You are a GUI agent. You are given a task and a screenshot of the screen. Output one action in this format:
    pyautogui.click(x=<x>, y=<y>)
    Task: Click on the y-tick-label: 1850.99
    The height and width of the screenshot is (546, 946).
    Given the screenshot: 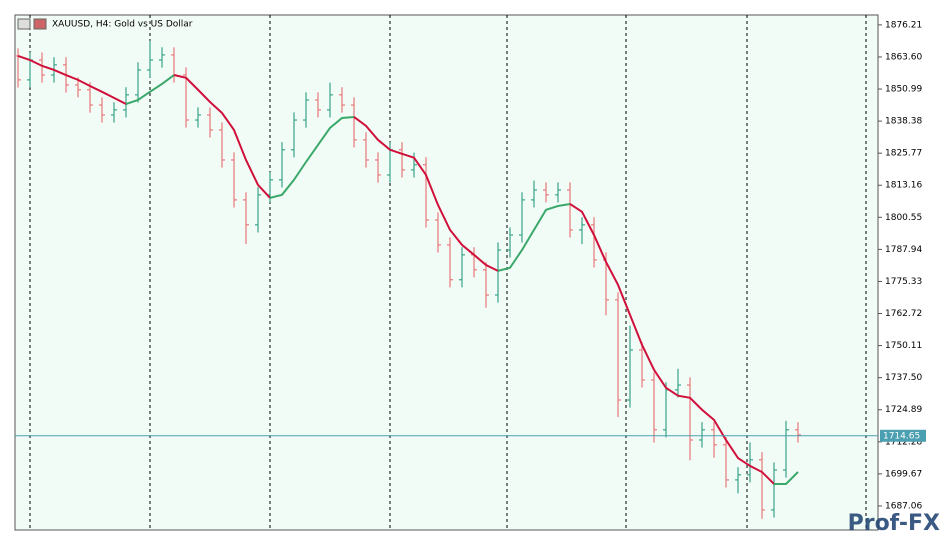 What is the action you would take?
    pyautogui.click(x=903, y=90)
    